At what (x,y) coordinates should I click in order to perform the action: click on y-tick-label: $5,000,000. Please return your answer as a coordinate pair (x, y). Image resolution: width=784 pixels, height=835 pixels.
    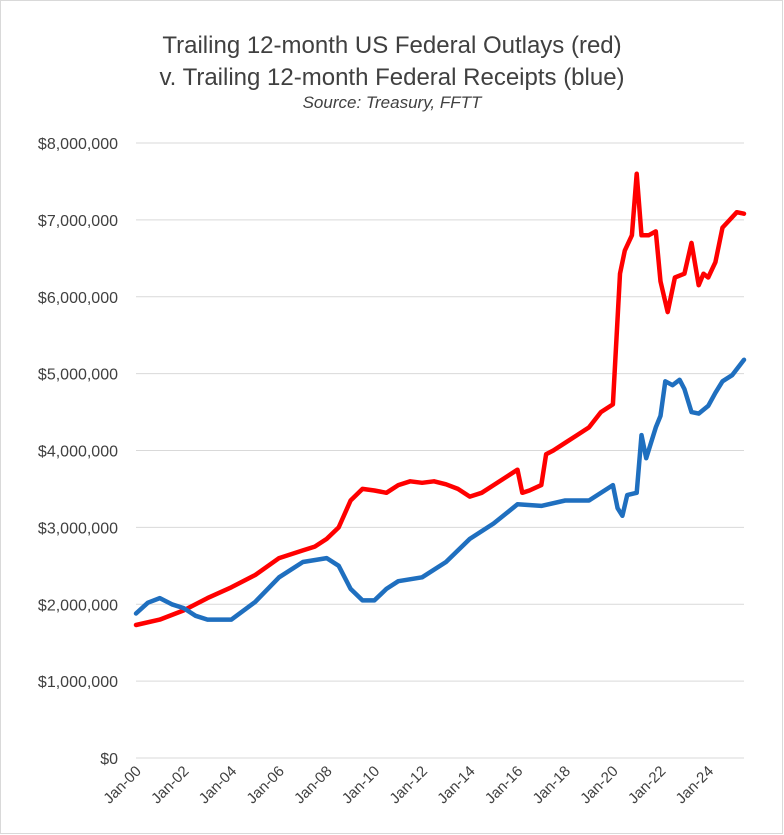
    Looking at the image, I should click on (78, 375).